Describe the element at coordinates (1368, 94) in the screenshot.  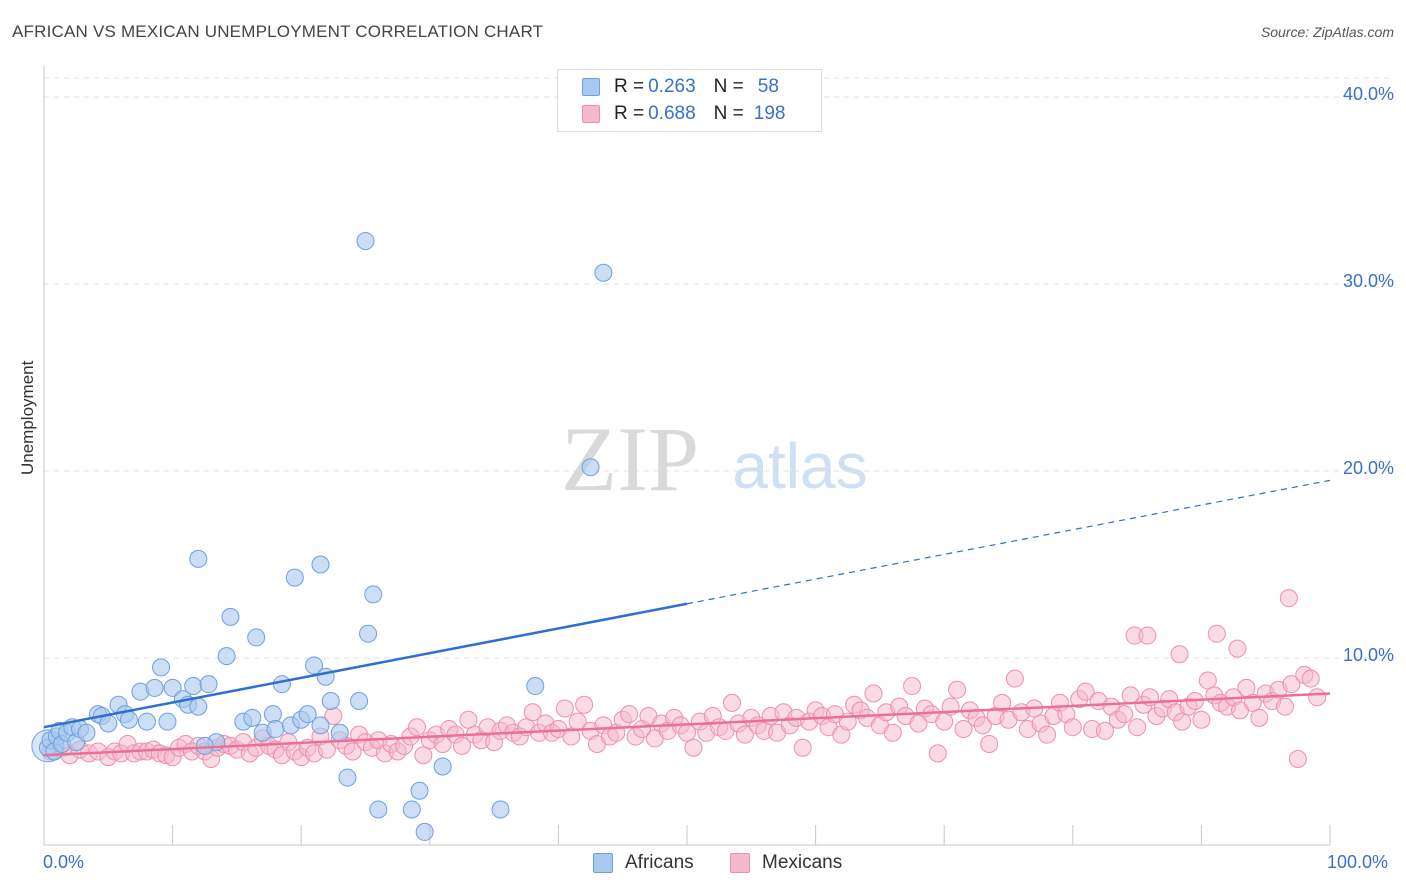
I see `y-tick-label: 40.0%` at that location.